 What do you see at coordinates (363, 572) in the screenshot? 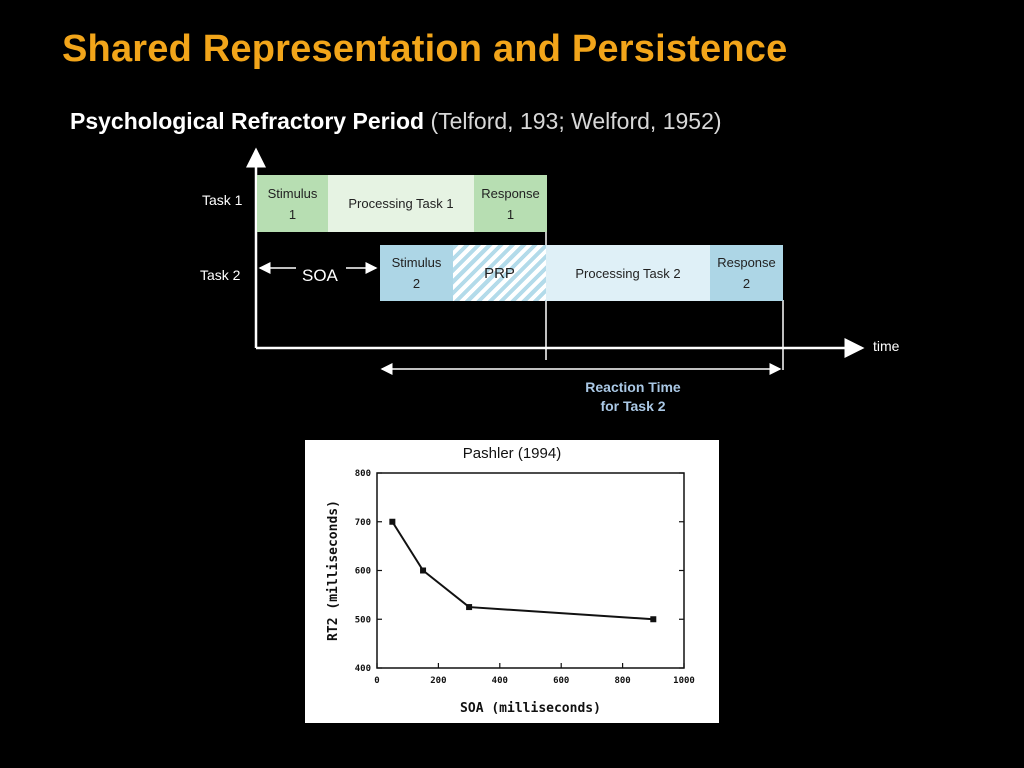
I see `y-tick-label: 600` at bounding box center [363, 572].